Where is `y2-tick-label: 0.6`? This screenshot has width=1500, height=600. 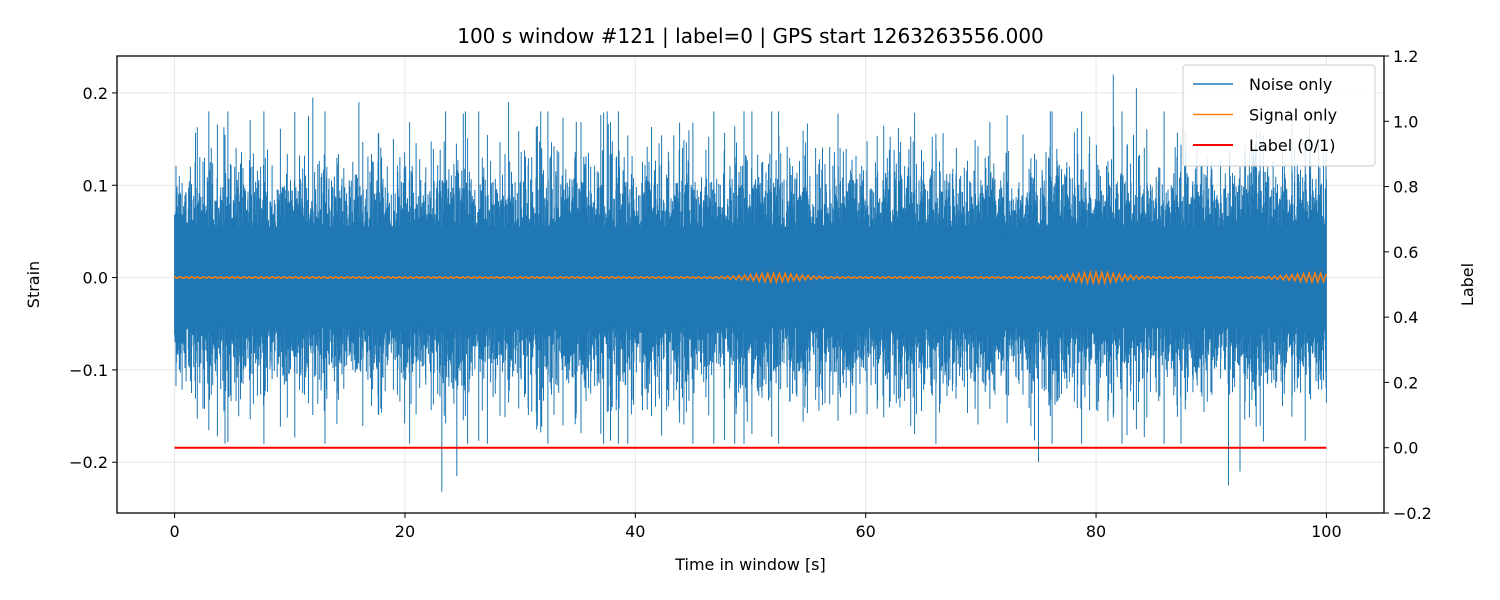
y2-tick-label: 0.6 is located at coordinates (1405, 252).